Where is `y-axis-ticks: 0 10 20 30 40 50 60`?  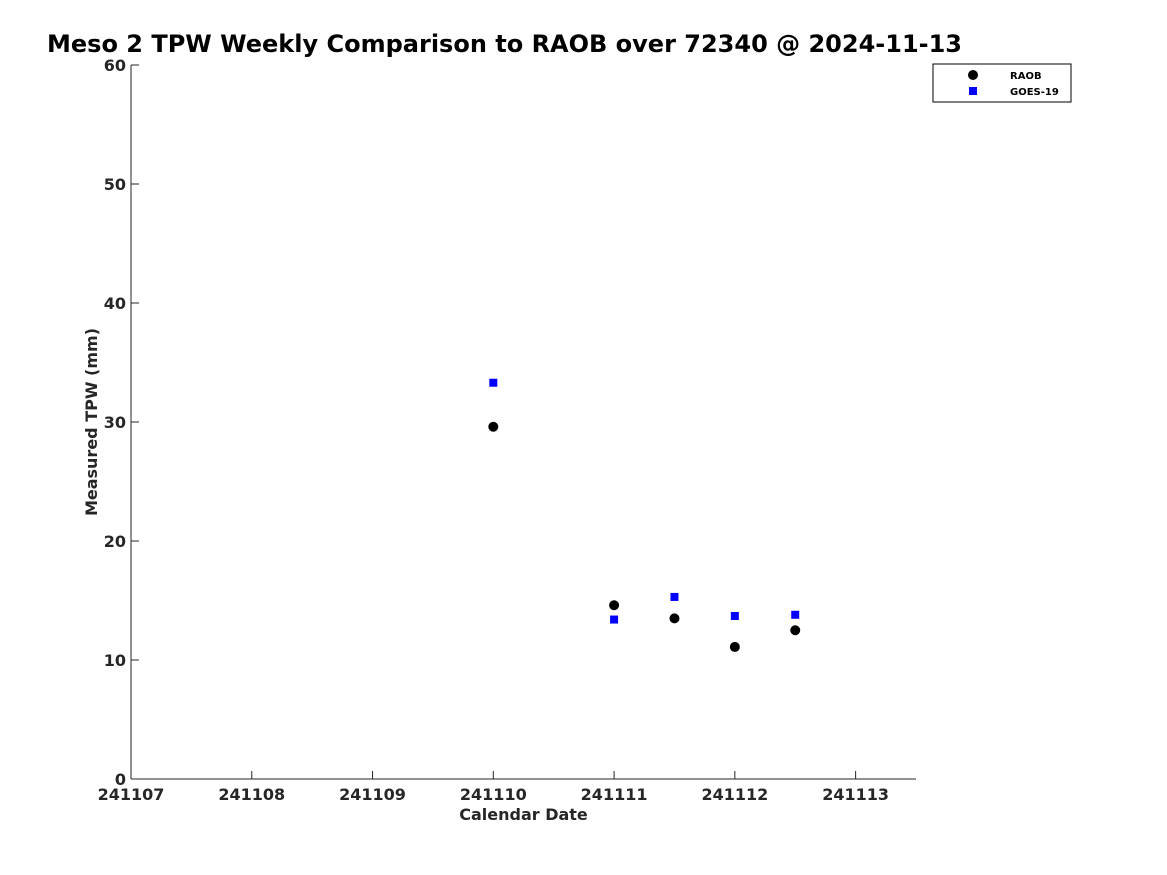 y-axis-ticks: 0 10 20 30 40 50 60 is located at coordinates (121, 422).